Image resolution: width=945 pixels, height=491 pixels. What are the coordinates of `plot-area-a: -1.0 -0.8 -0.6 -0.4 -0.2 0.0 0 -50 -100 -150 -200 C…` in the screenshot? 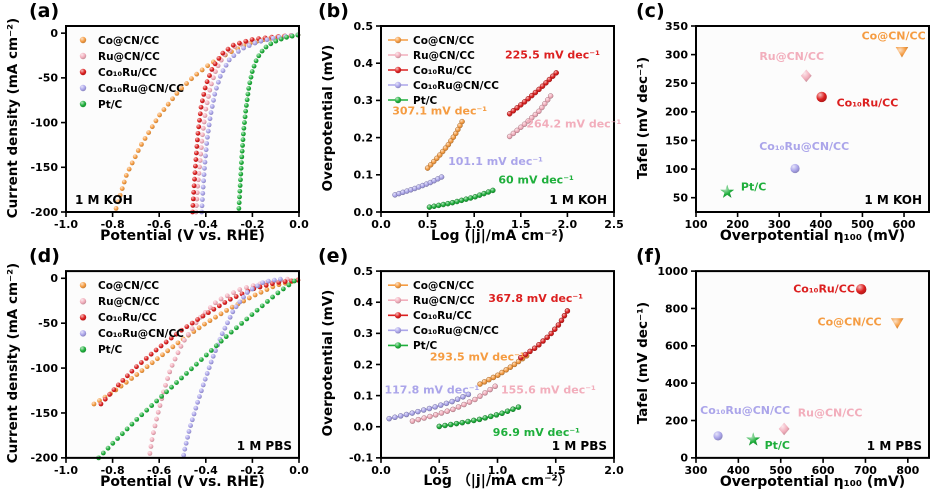 It's located at (169, 128).